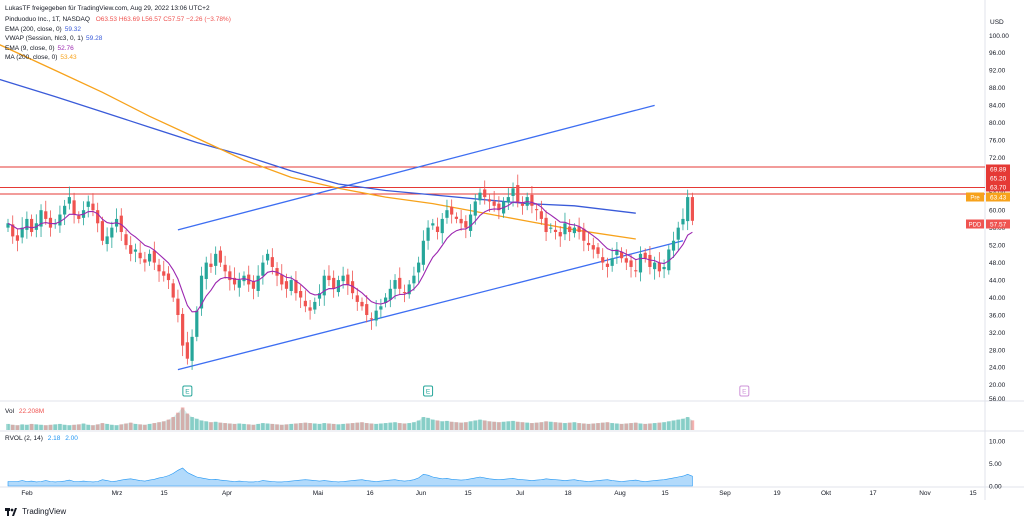 The width and height of the screenshot is (1024, 520). What do you see at coordinates (998, 197) in the screenshot?
I see `price-badge-label: 63.43` at bounding box center [998, 197].